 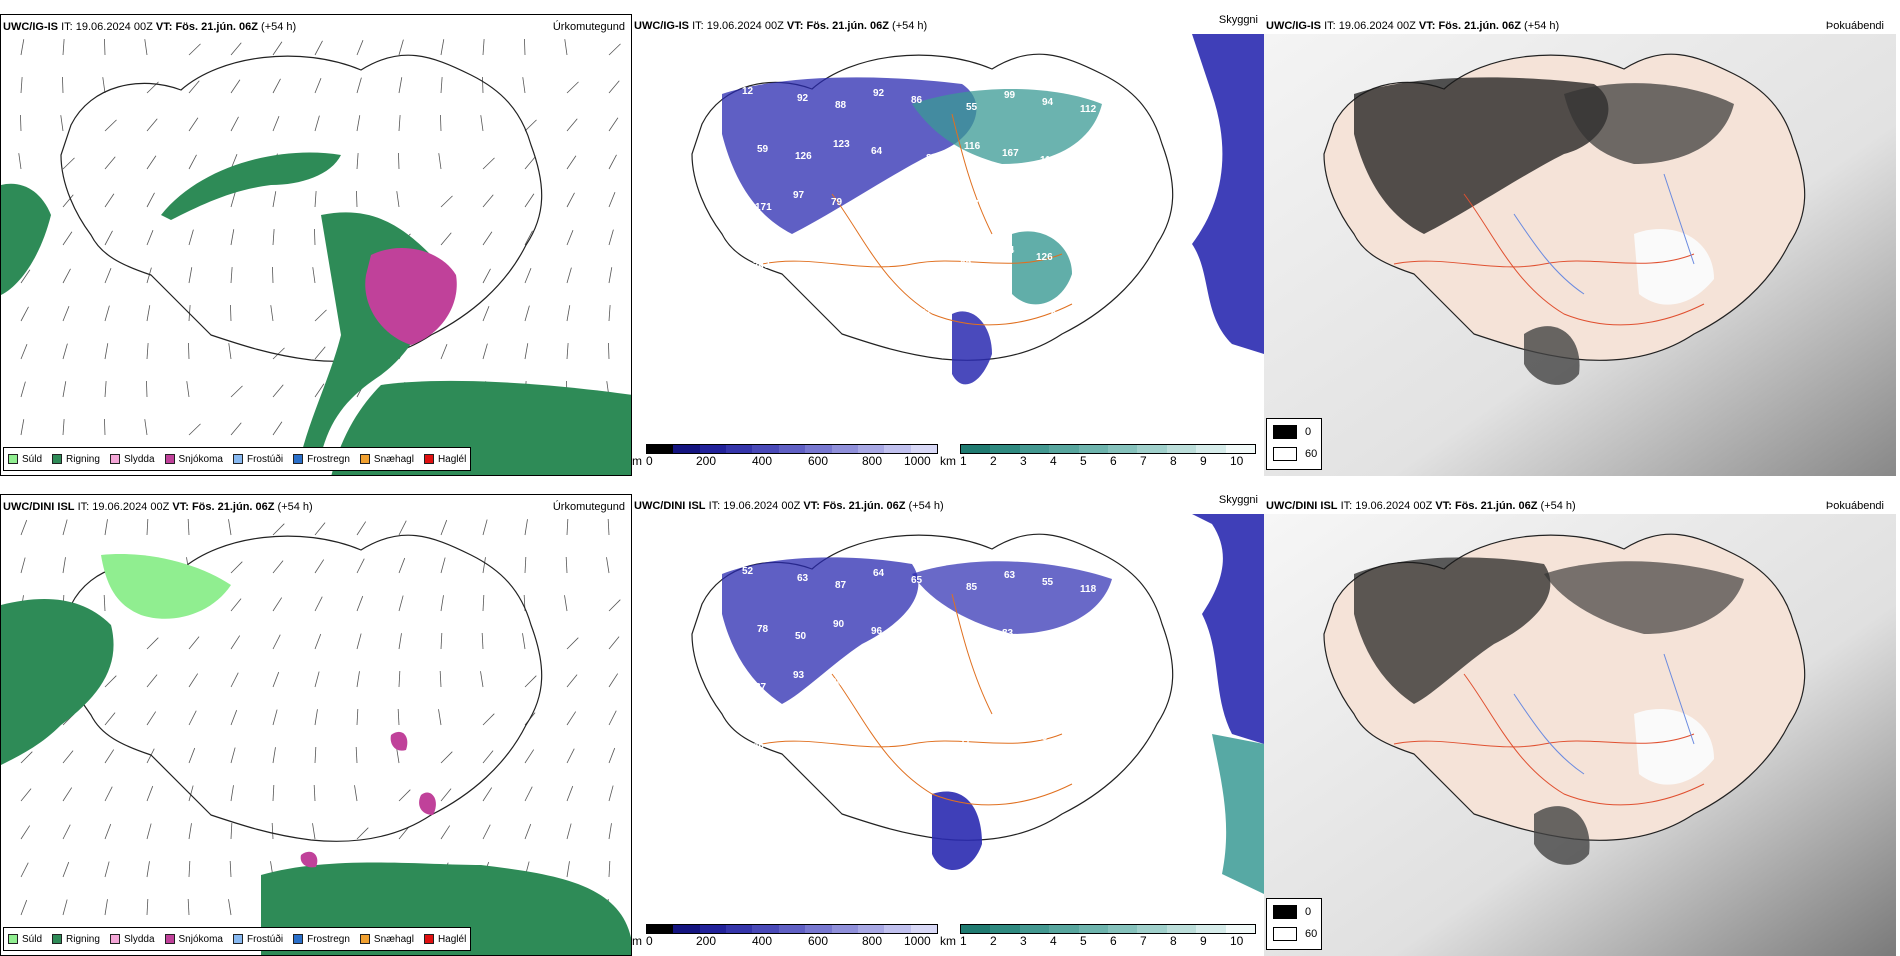 I want to click on visibility-value-label: 81, so click(x=968, y=684).